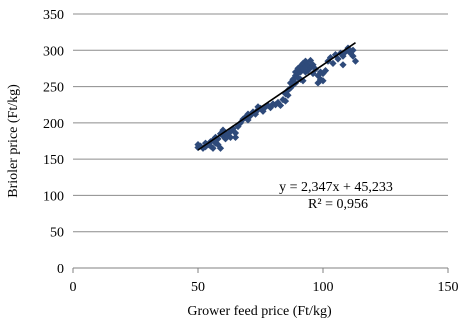 The width and height of the screenshot is (464, 322). Describe the element at coordinates (57, 233) in the screenshot. I see `y-tick-label: 50` at that location.